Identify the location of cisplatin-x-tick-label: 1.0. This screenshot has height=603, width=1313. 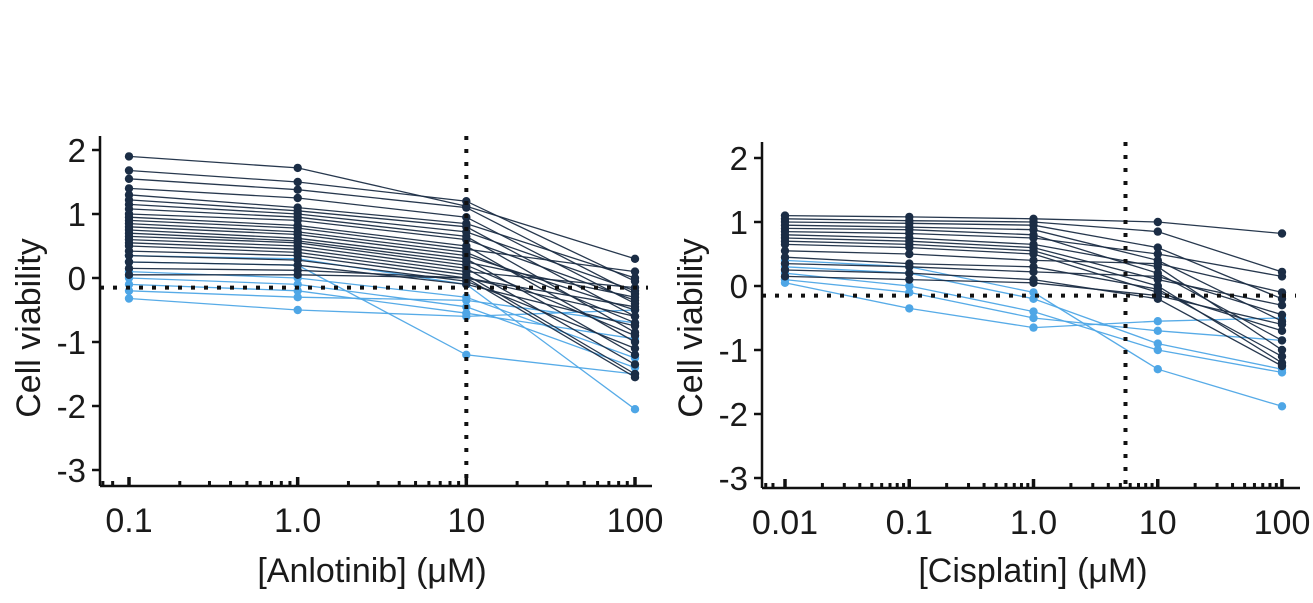
(1033, 523).